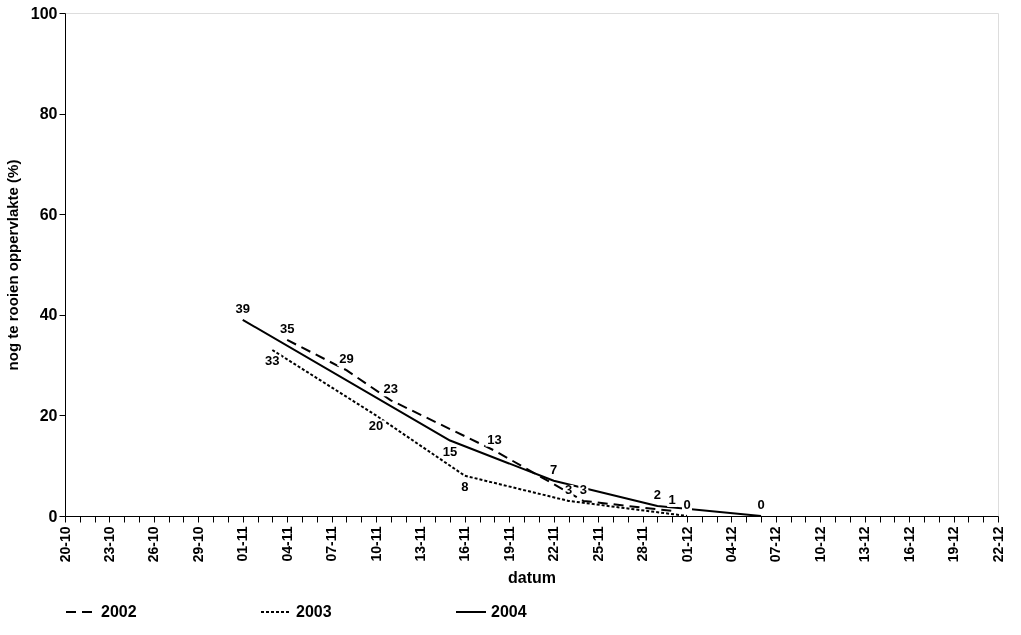 The height and width of the screenshot is (635, 1021). What do you see at coordinates (346, 359) in the screenshot?
I see `data-label: 29` at bounding box center [346, 359].